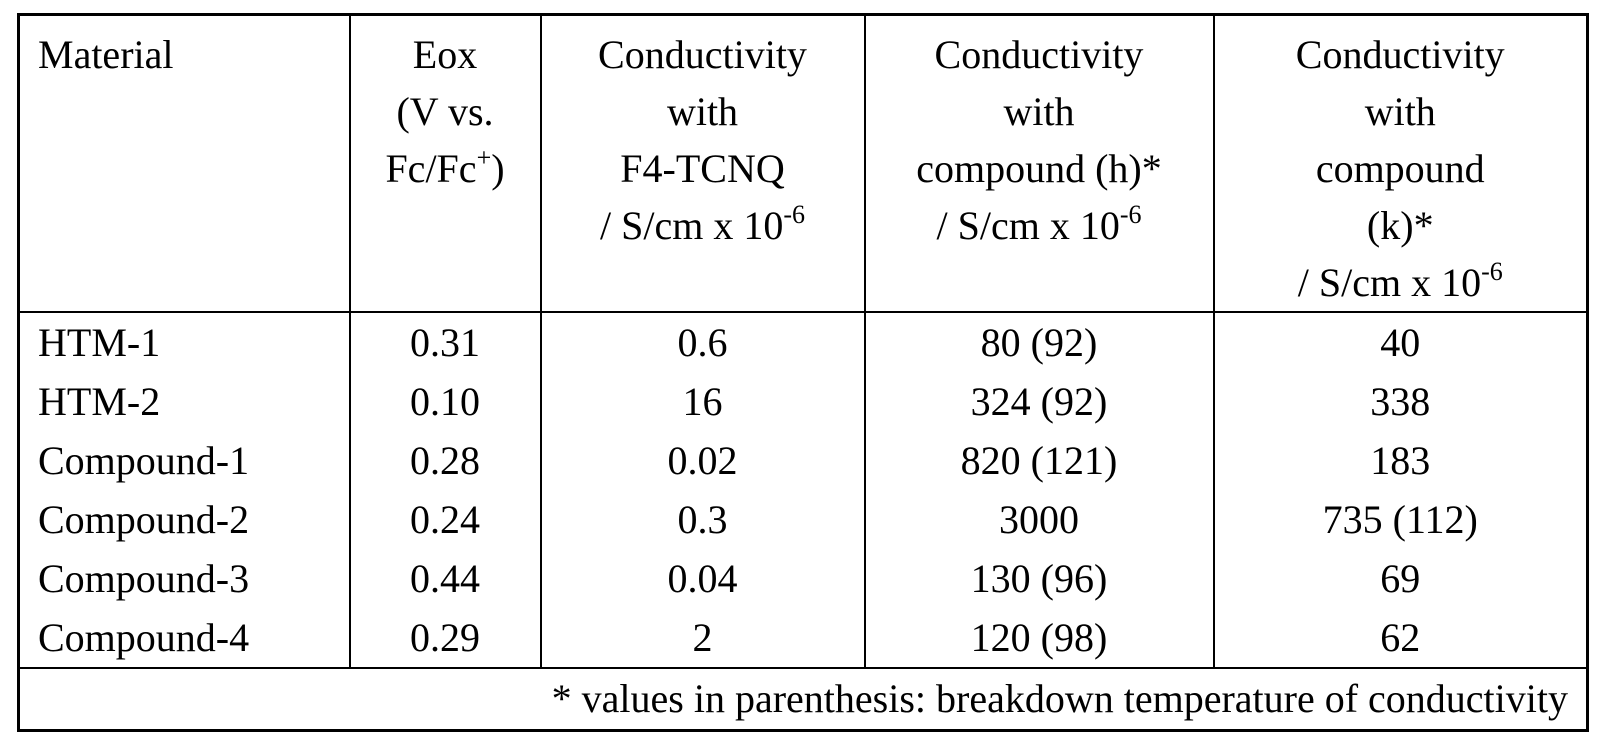  What do you see at coordinates (445, 578) in the screenshot?
I see `data-cell: 0.44` at bounding box center [445, 578].